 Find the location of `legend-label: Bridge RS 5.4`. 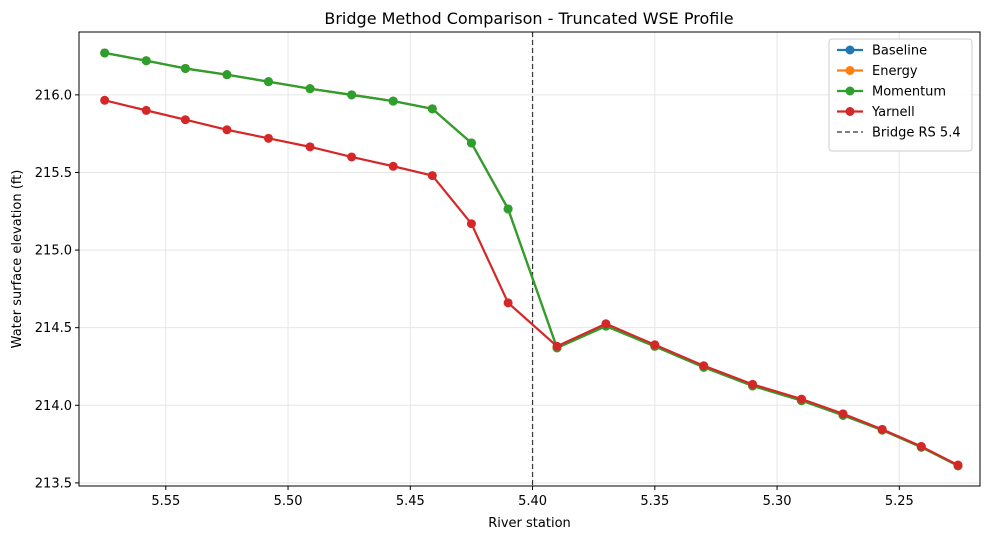

legend-label: Bridge RS 5.4 is located at coordinates (916, 133).